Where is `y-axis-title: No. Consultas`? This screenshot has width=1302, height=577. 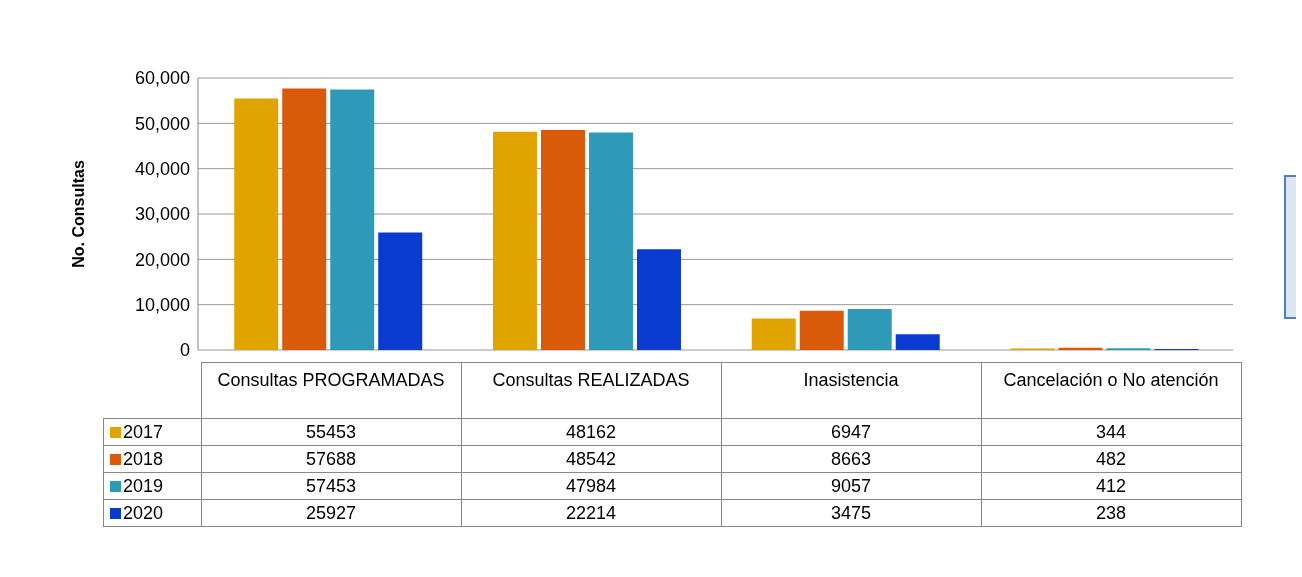
y-axis-title: No. Consultas is located at coordinates (78, 214).